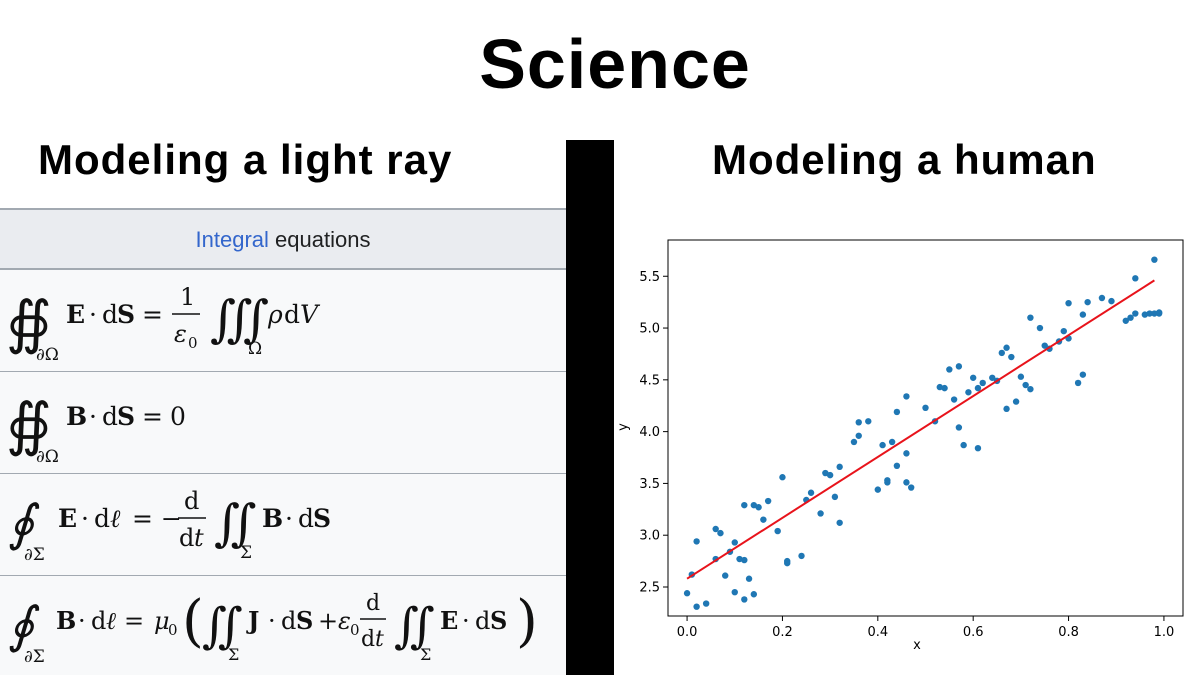 Image resolution: width=1200 pixels, height=677 pixels. Describe the element at coordinates (687, 632) in the screenshot. I see `x-tick-label: 0.0` at that location.